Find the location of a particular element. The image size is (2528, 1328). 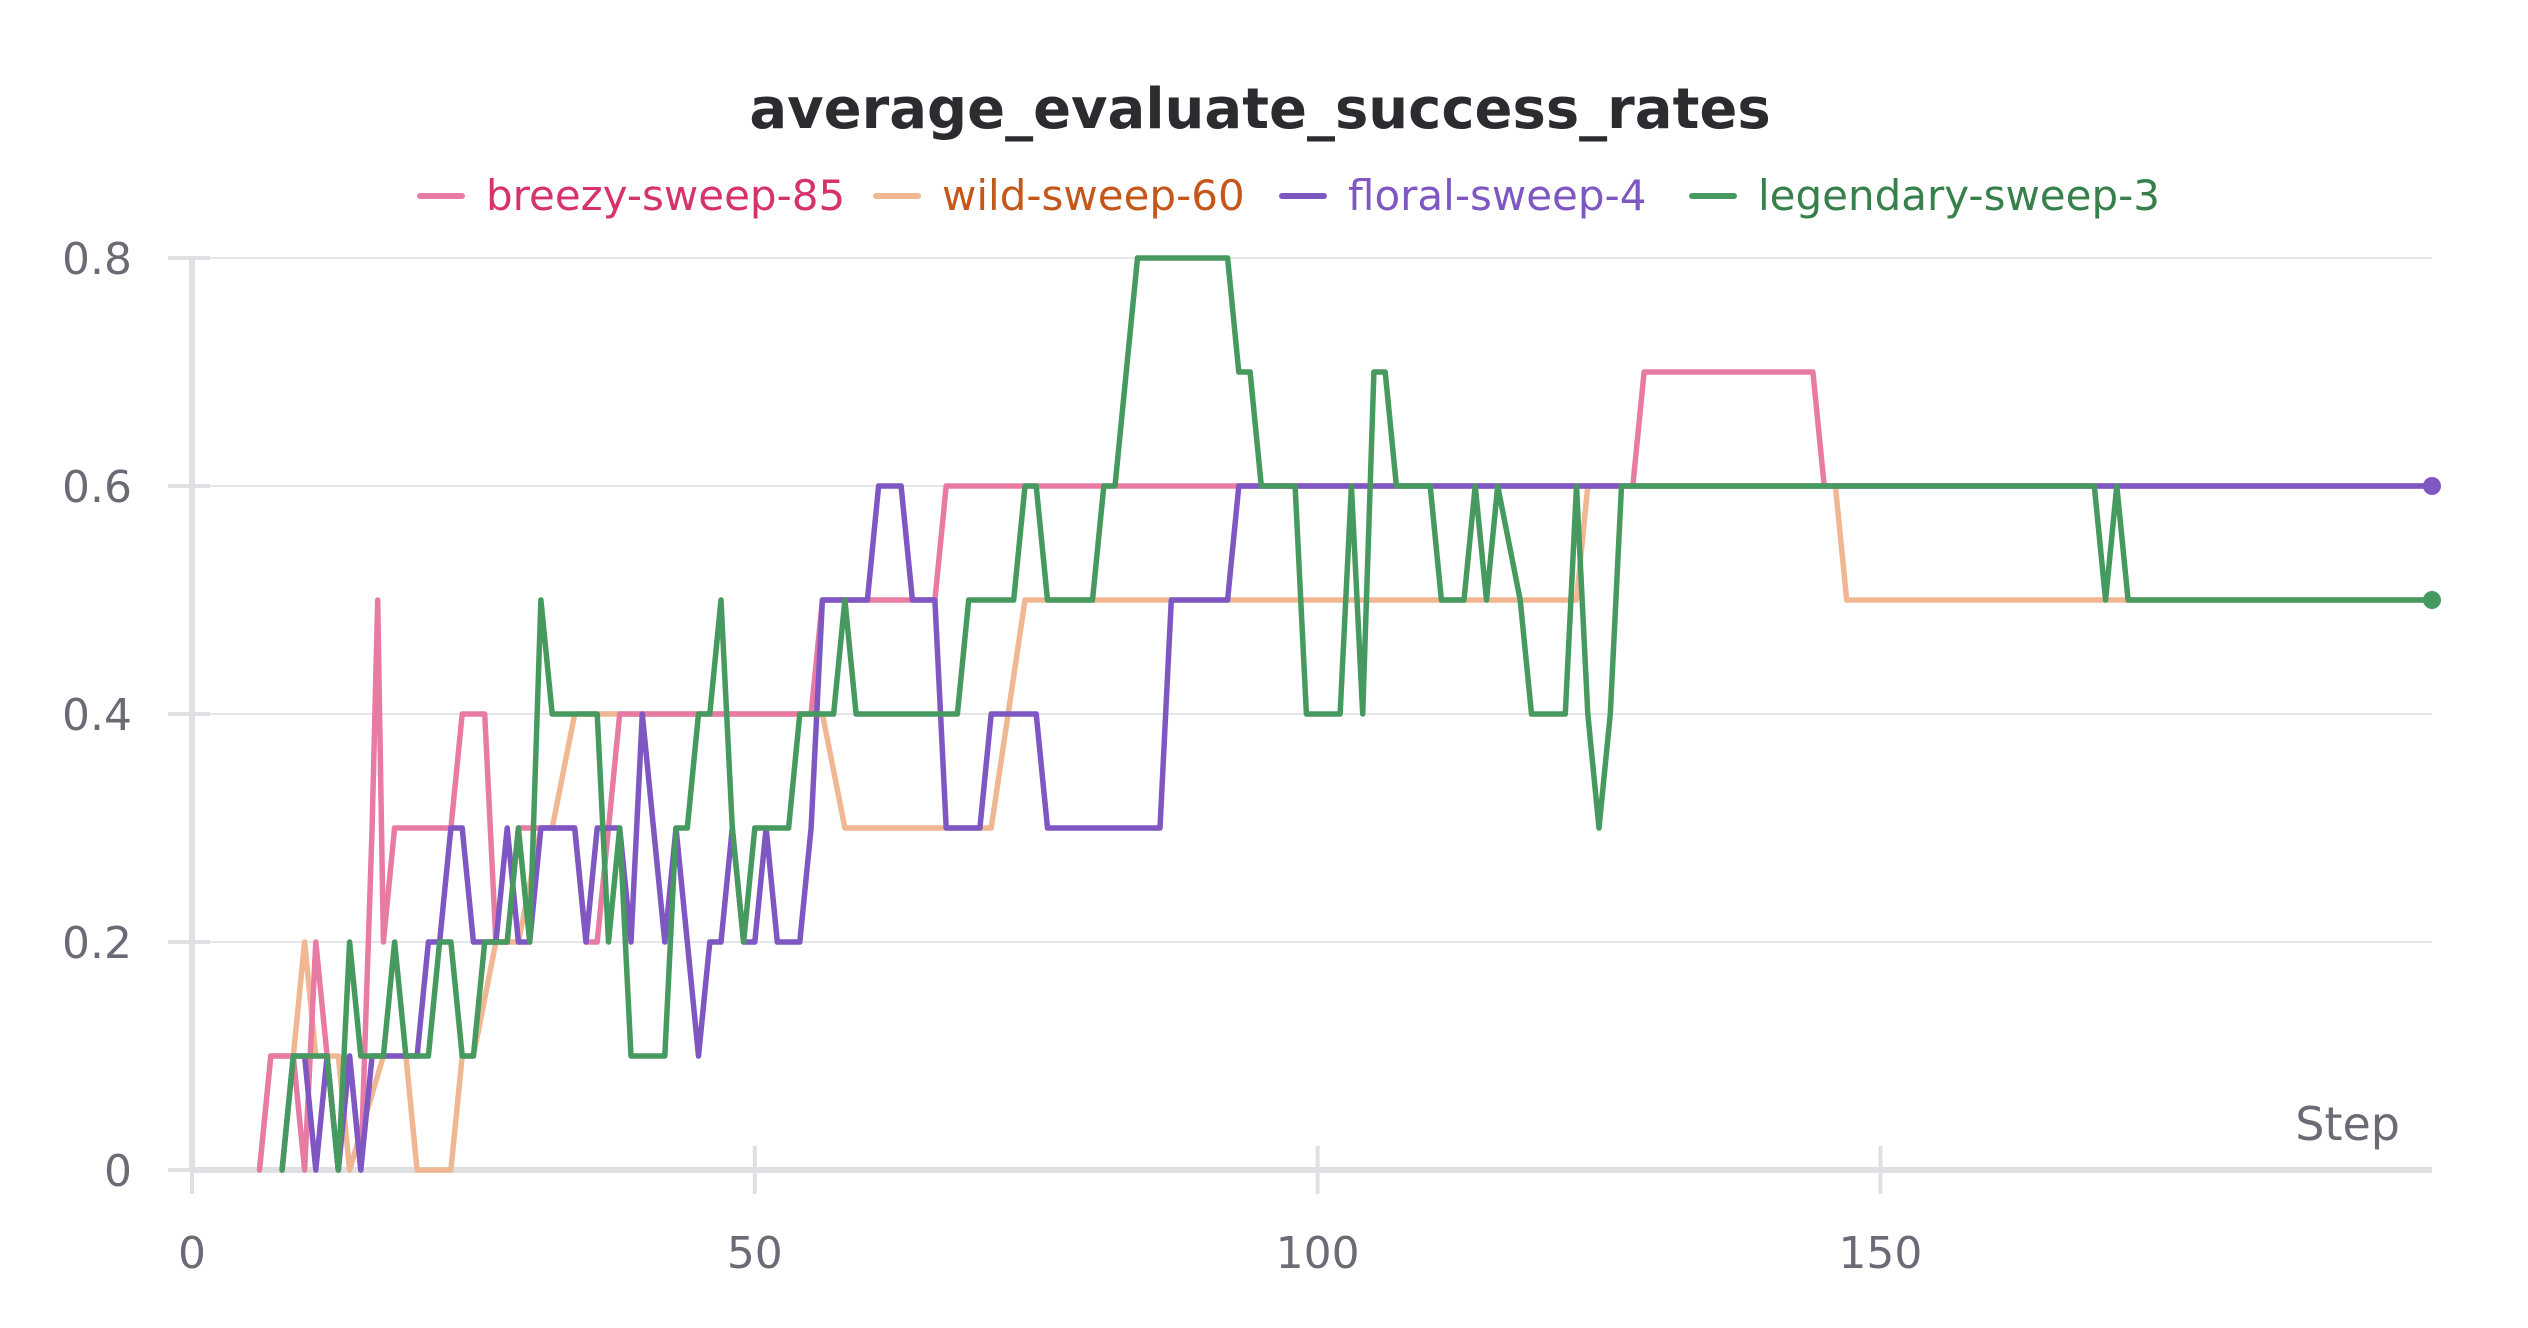

legend-item: legendary-sweep-3 is located at coordinates (1924, 195).